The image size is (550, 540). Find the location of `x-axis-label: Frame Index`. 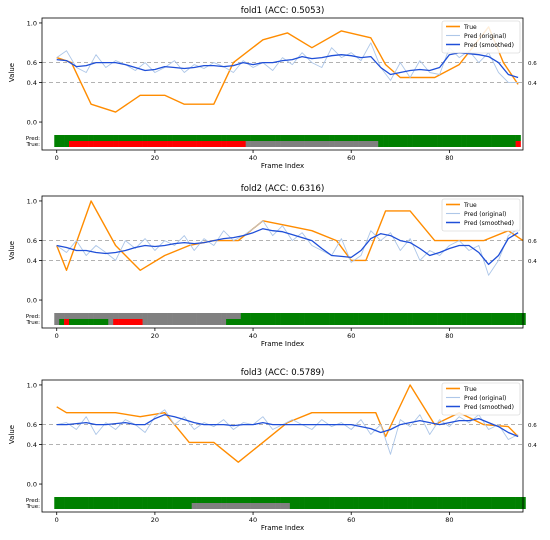

x-axis-label: Frame Index is located at coordinates (282, 166).